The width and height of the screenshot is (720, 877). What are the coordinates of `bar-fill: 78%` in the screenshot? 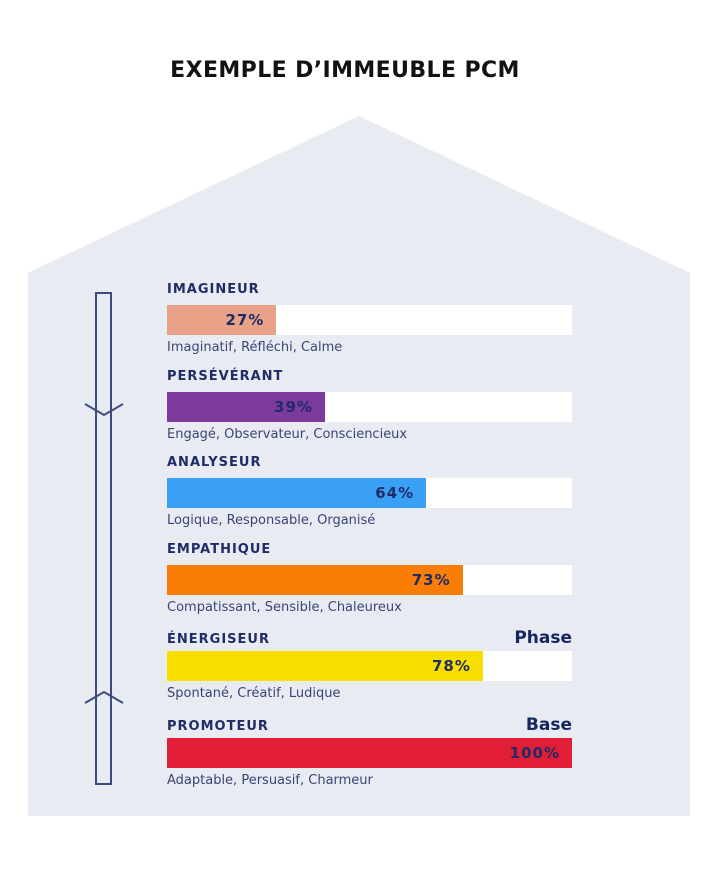 It's located at (325, 666).